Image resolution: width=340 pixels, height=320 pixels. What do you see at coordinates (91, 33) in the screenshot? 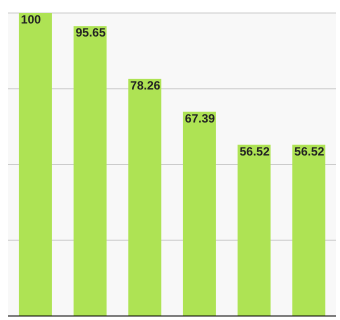
I see `data-label: 95.65` at bounding box center [91, 33].